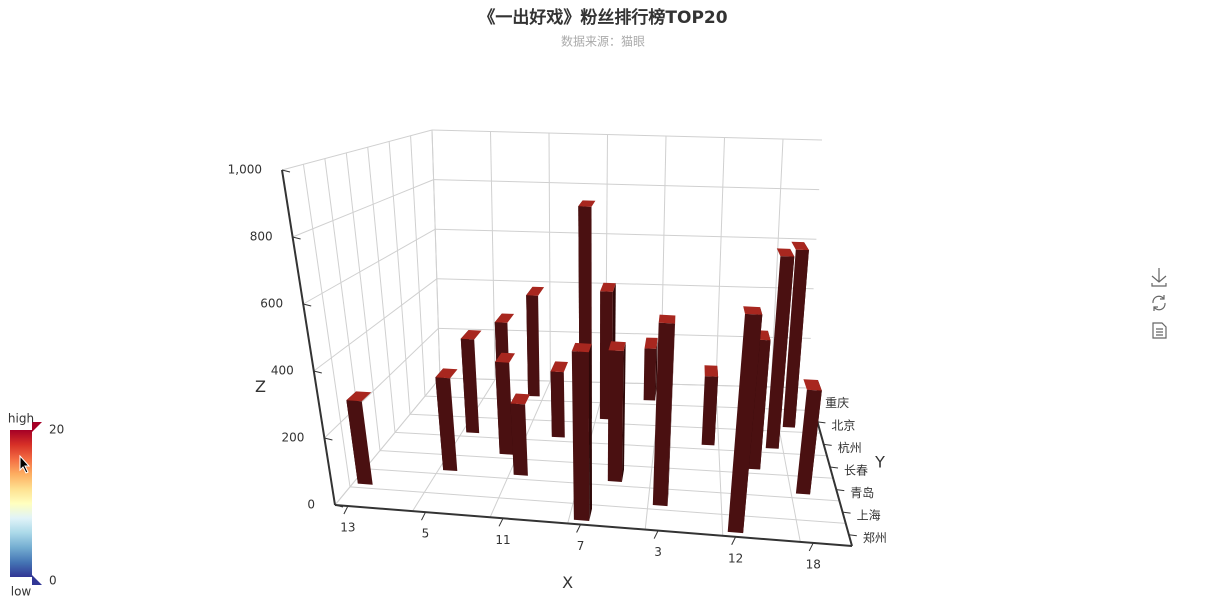 This screenshot has height=602, width=1206. Describe the element at coordinates (869, 515) in the screenshot. I see `y-tick-label: 上海` at that location.